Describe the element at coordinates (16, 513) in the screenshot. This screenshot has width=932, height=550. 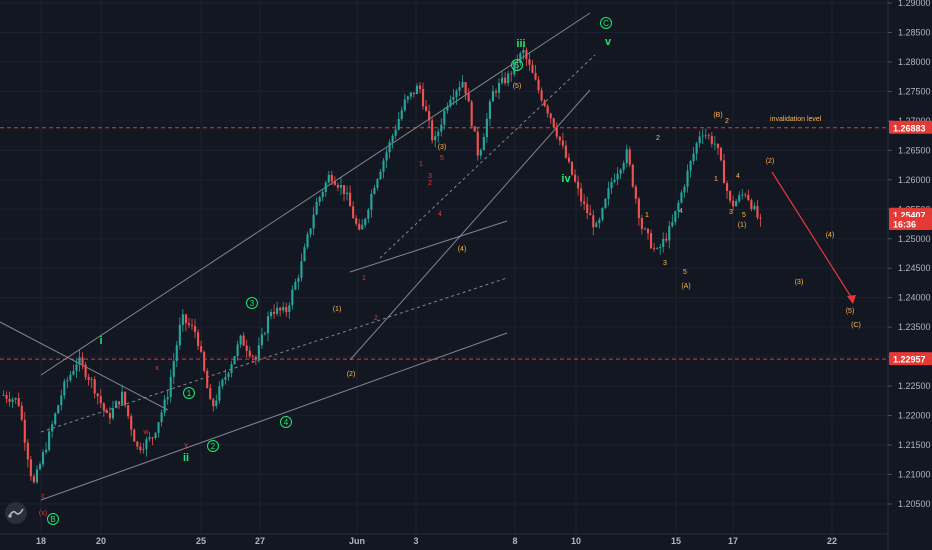
I see `logo-icon` at that location.